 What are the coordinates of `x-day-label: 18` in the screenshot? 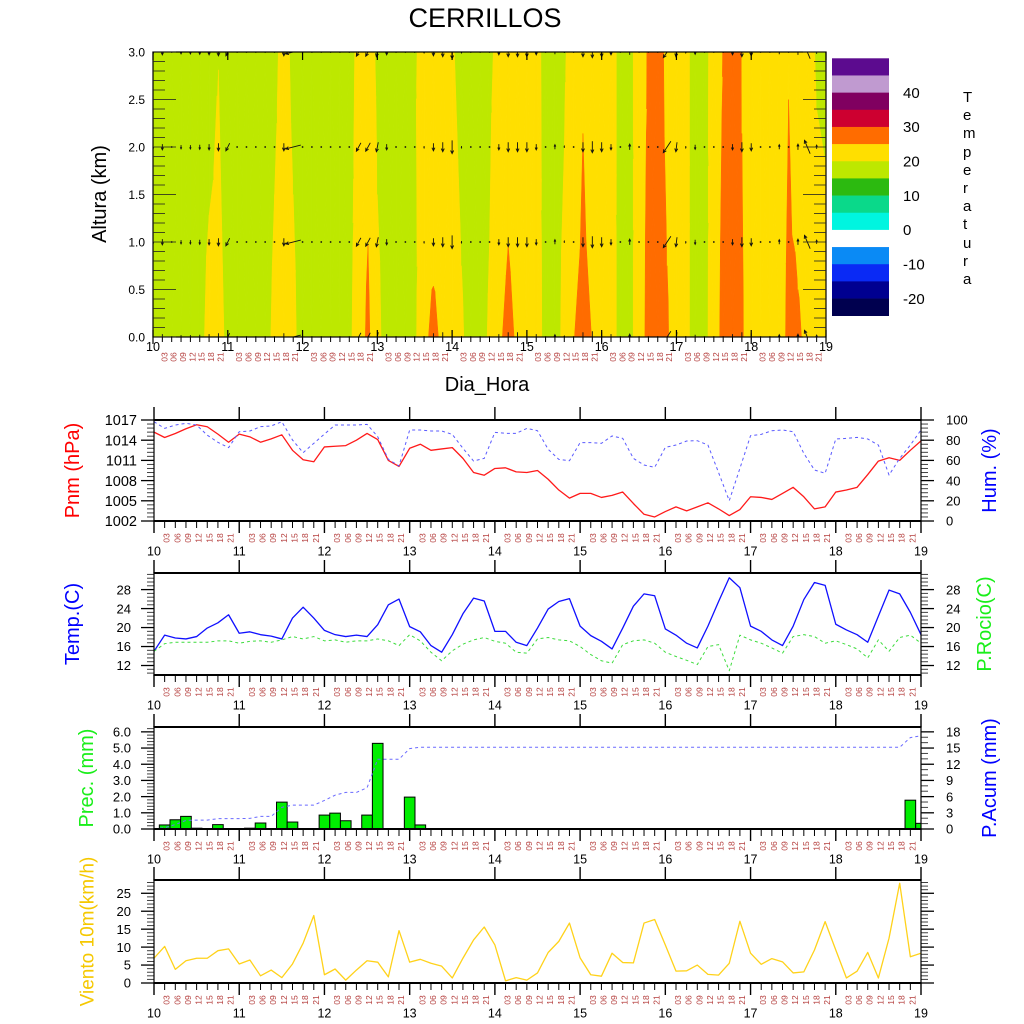 It's located at (836, 1014).